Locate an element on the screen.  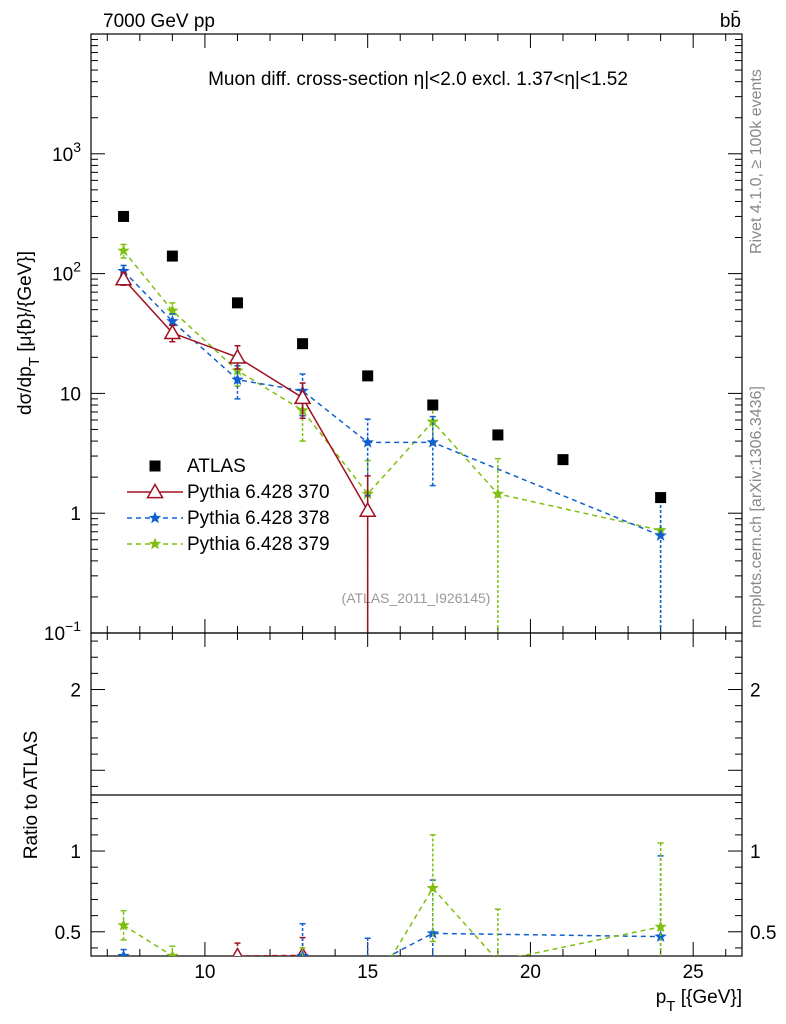
series-line is located at coordinates (269, 955).